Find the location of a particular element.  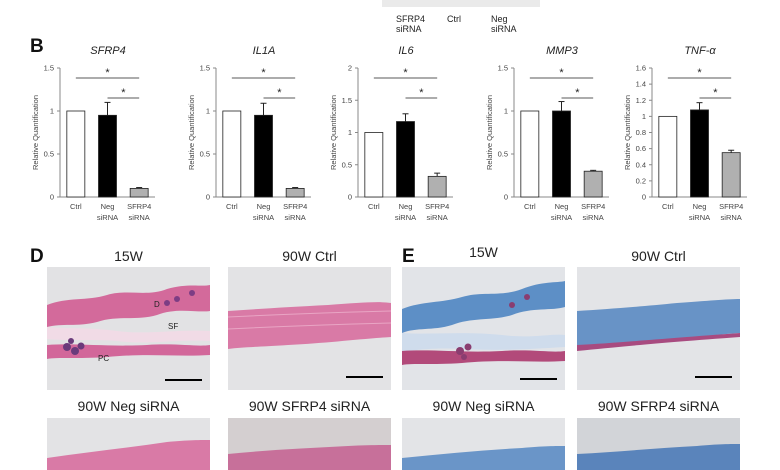

header-label-line: Ctrl is located at coordinates (454, 19).